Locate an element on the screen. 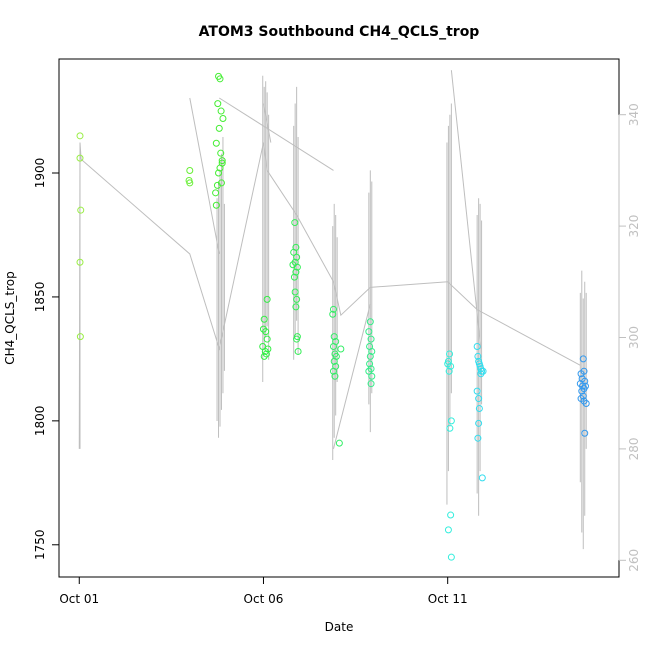  x-tick-label: Oct 01 is located at coordinates (79, 599).